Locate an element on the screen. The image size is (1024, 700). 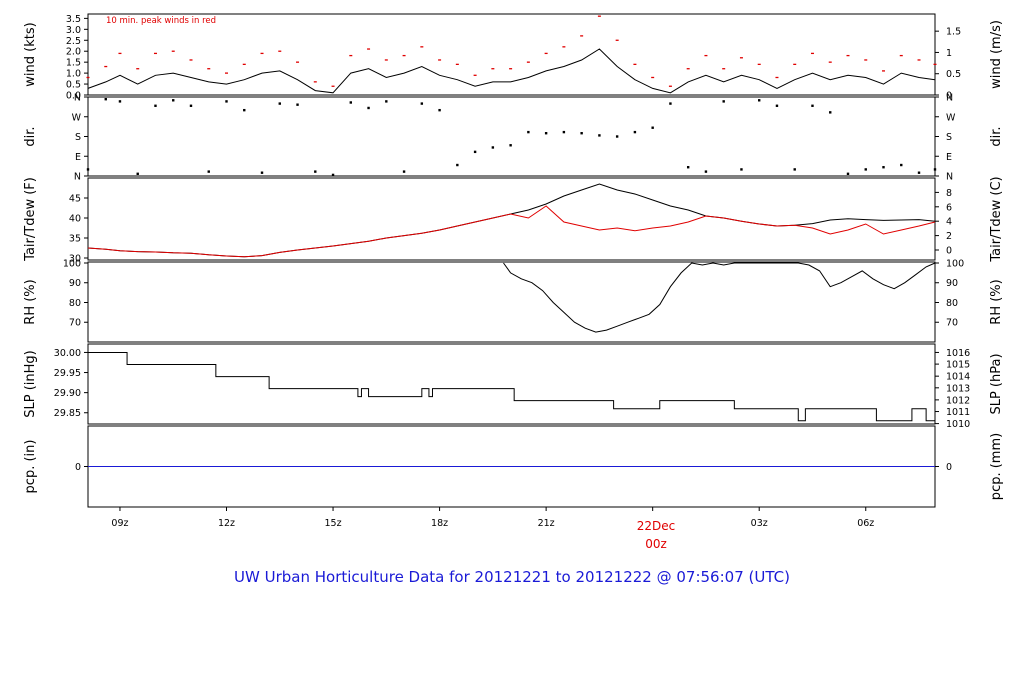
right-tick-label-wind: 1.5 is located at coordinates (953, 32).